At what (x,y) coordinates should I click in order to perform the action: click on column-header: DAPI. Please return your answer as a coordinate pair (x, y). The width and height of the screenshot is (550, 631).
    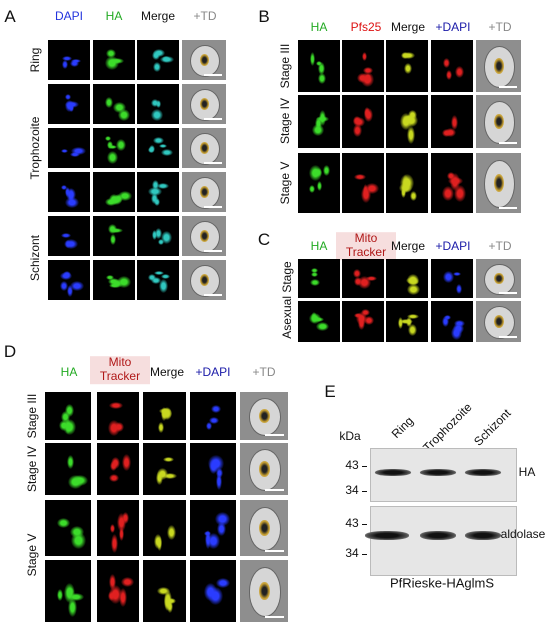
    Looking at the image, I should click on (69, 16).